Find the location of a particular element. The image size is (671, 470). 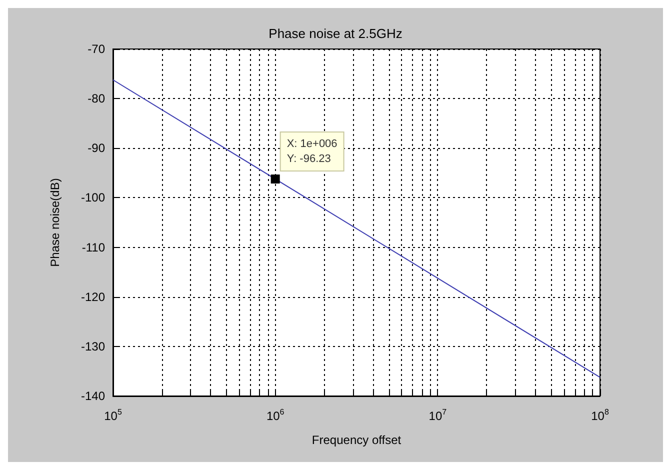

y-axis-title: Phase noise(dB) is located at coordinates (55, 222).